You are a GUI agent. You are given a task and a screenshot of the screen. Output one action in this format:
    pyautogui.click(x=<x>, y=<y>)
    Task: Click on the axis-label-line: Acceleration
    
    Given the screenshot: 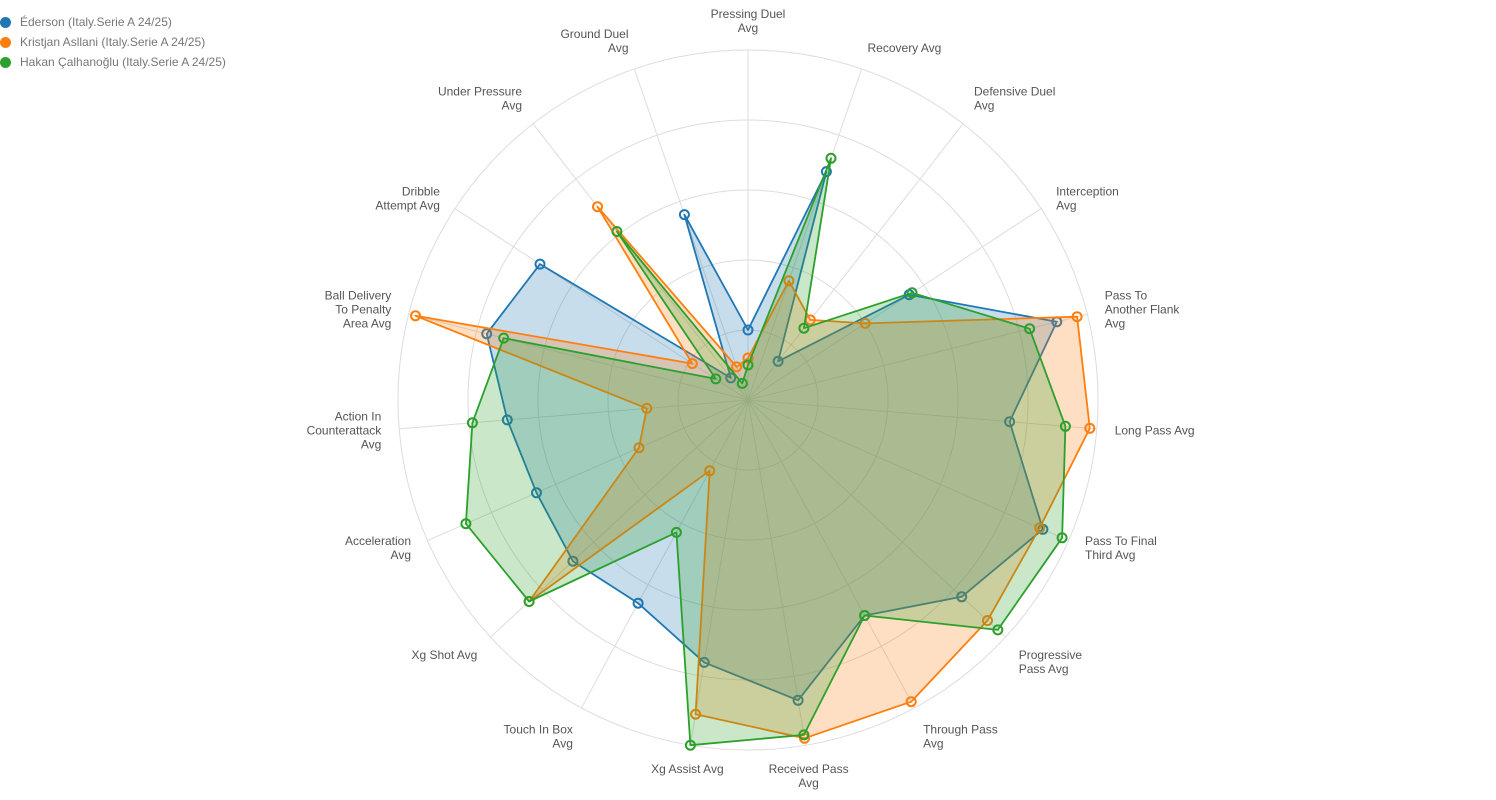 What is the action you would take?
    pyautogui.click(x=378, y=541)
    